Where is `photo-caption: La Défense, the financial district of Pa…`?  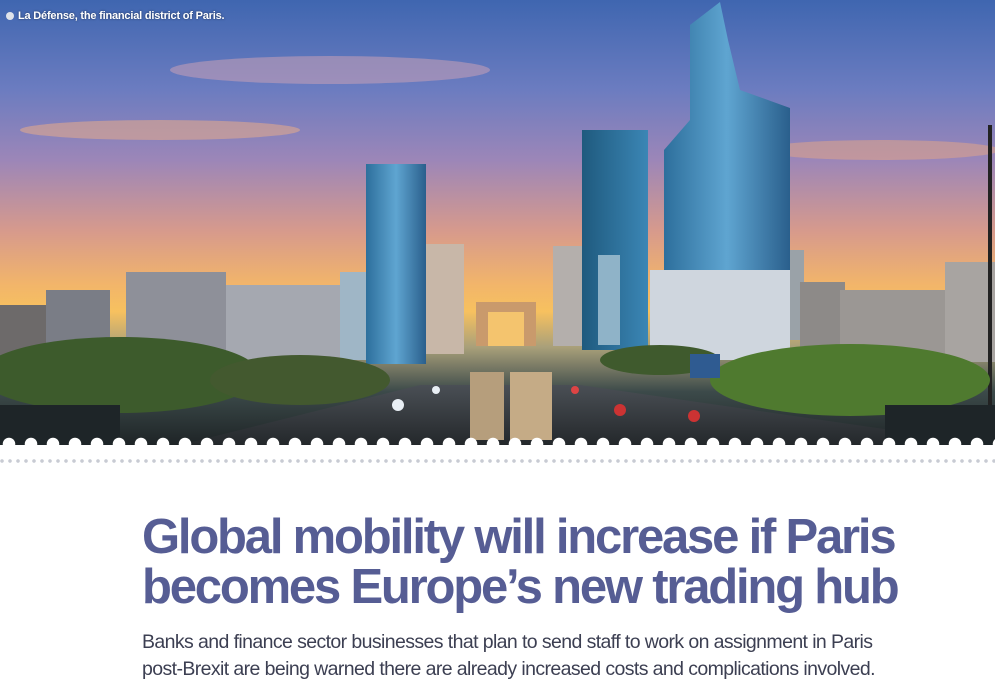 photo-caption: La Défense, the financial district of Pa… is located at coordinates (115, 16).